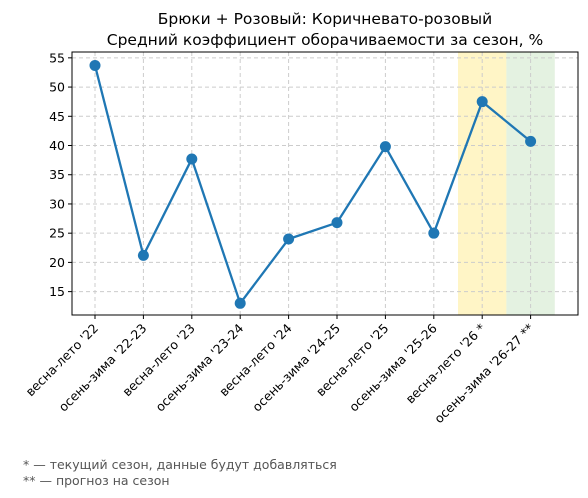 The image size is (588, 498). What do you see at coordinates (57, 174) in the screenshot?
I see `y-tick-label: 35` at bounding box center [57, 174].